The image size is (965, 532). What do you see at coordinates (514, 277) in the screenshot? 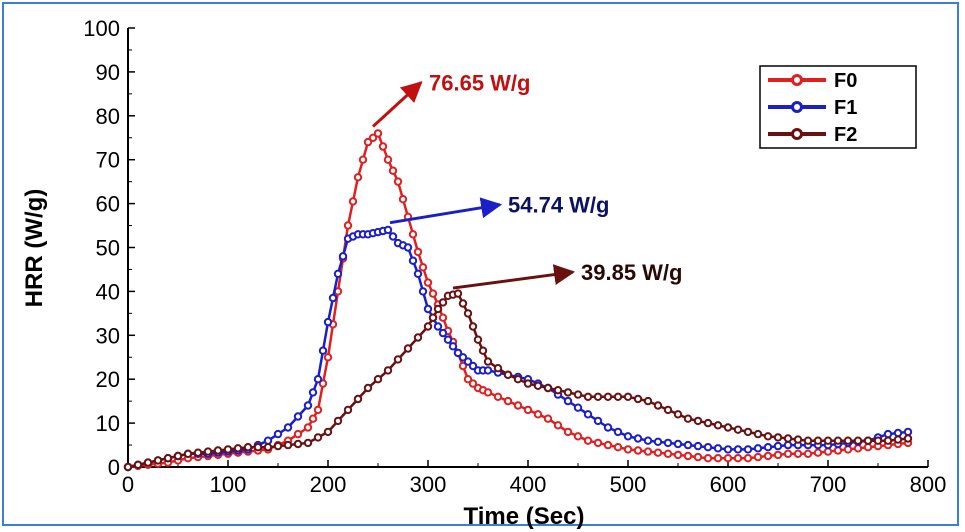
I see `annotation-arrow-f2` at bounding box center [514, 277].